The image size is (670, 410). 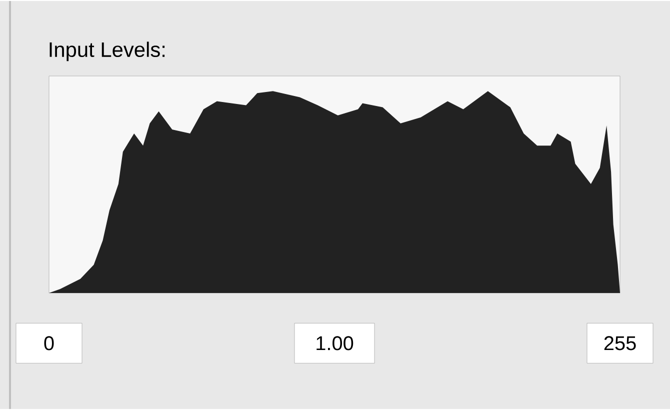 What do you see at coordinates (107, 52) in the screenshot?
I see `chart-title: Input Levels:` at bounding box center [107, 52].